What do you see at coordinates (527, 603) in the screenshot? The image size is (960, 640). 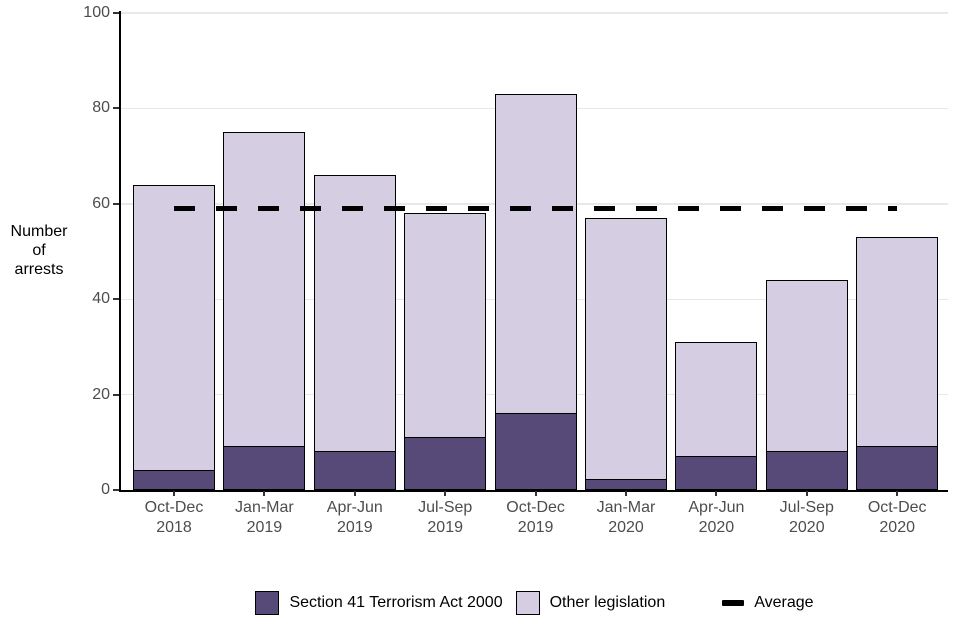 I see `legend-swatch-other-legislation` at bounding box center [527, 603].